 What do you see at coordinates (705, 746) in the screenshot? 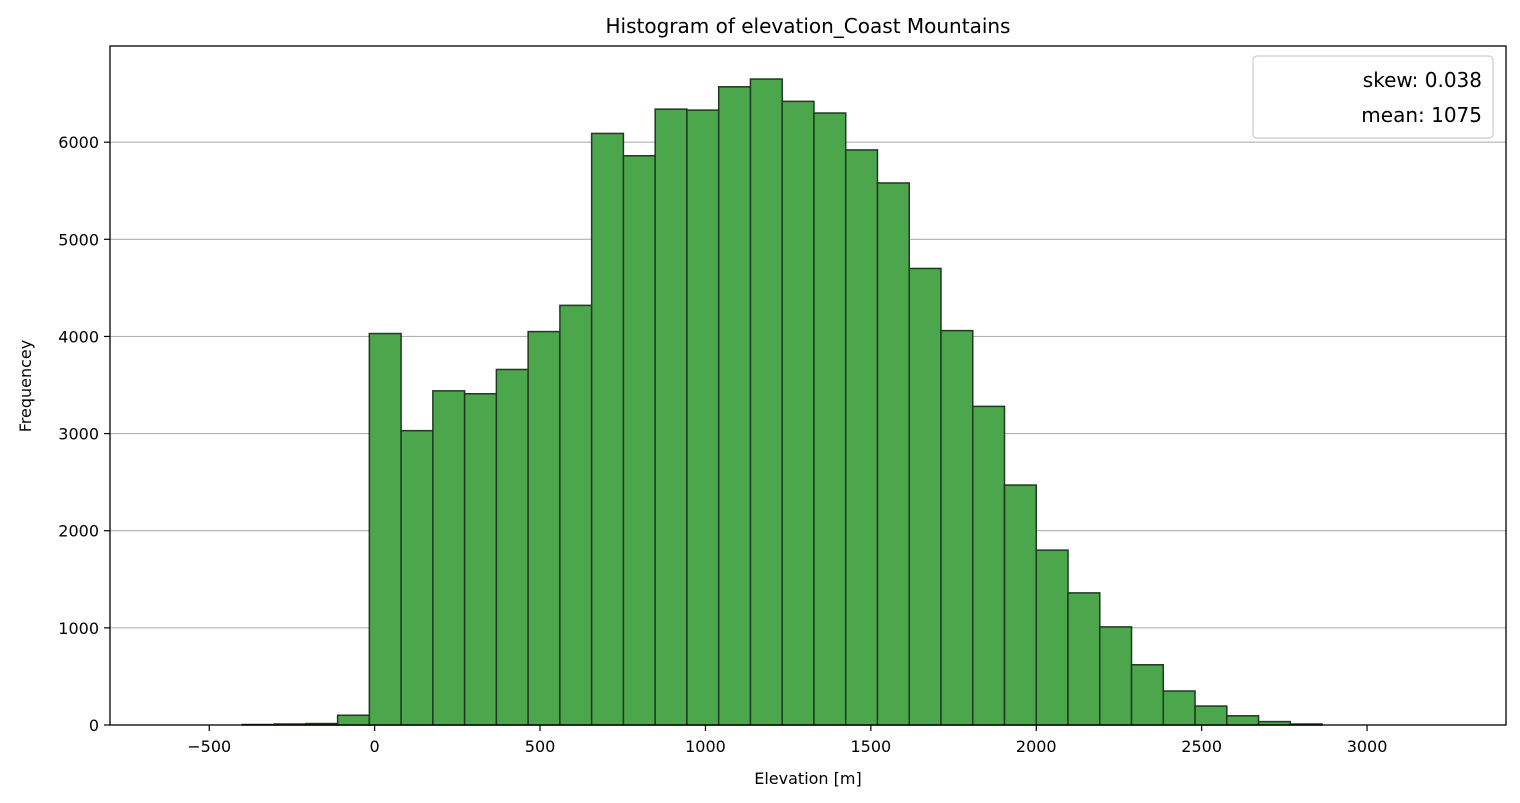
I see `x-tick-label: 1000` at bounding box center [705, 746].